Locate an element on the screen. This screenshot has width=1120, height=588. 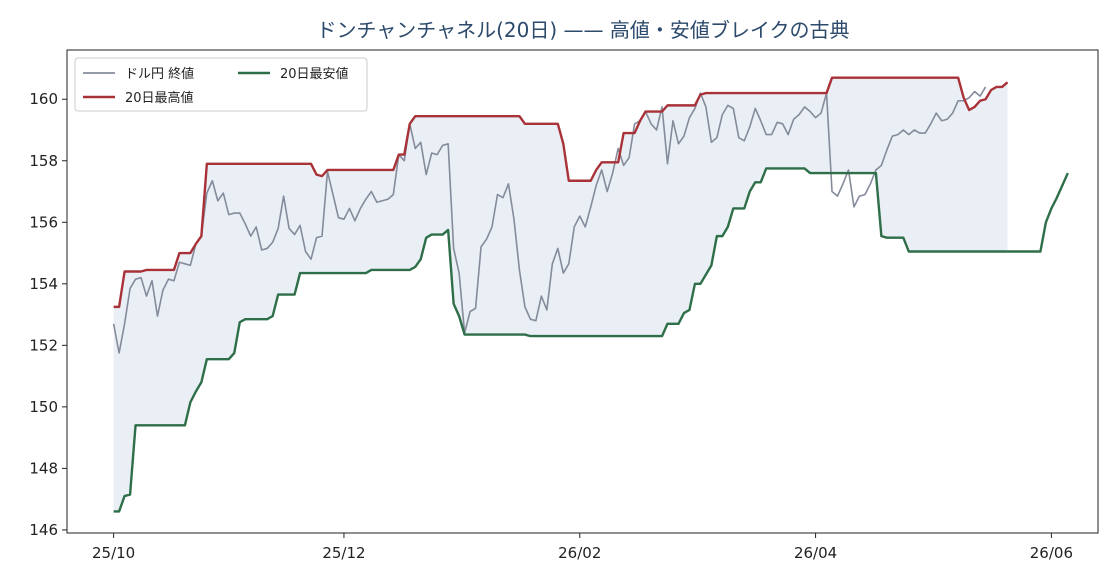
y-tick-label: 156 is located at coordinates (43, 222).